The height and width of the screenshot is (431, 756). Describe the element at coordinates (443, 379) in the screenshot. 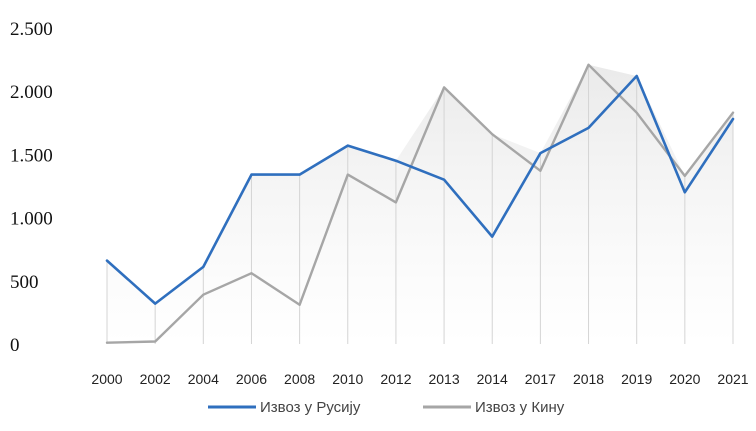

I see `x-tick-label: 2013` at that location.